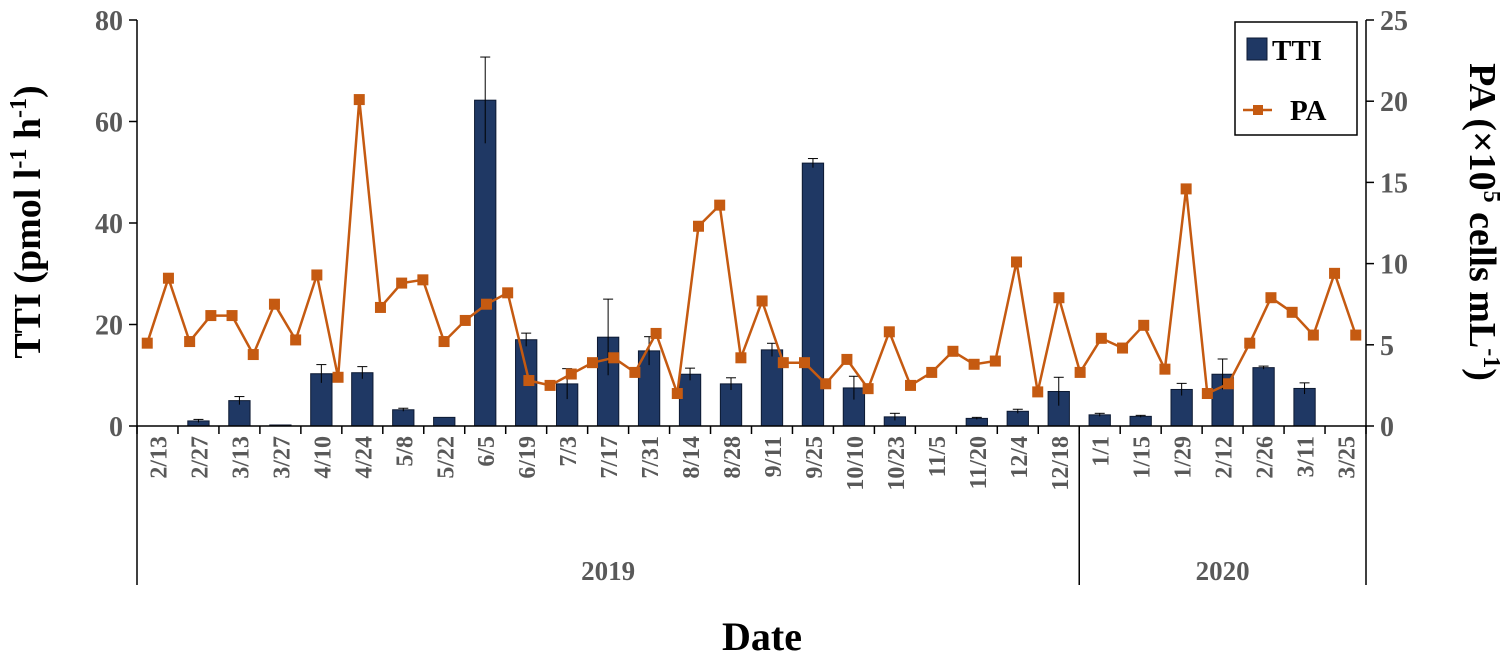  Describe the element at coordinates (1297, 51) in the screenshot. I see `legend-label-tti: TTI` at that location.